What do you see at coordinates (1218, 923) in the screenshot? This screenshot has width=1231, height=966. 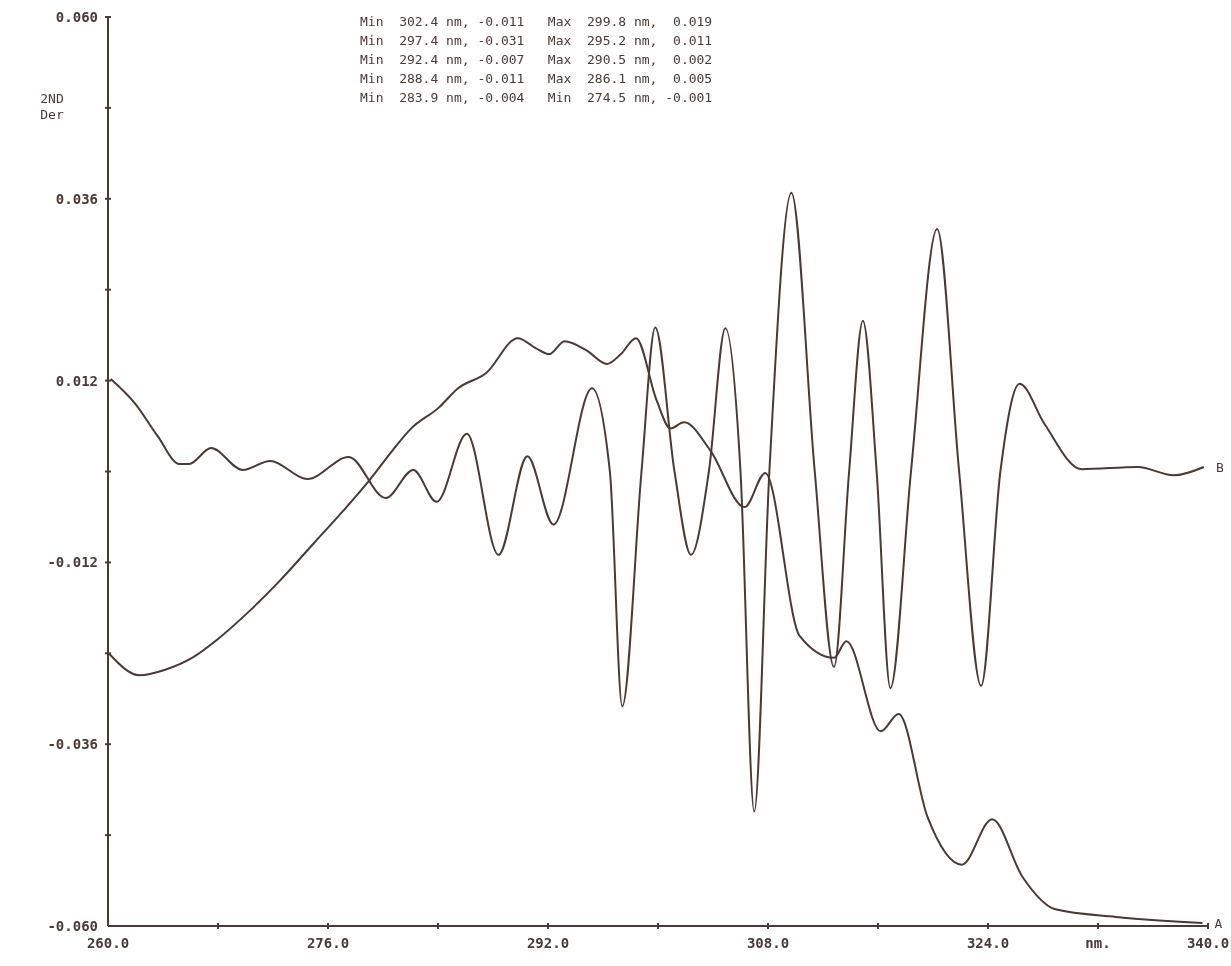 I see `series-label: A` at bounding box center [1218, 923].